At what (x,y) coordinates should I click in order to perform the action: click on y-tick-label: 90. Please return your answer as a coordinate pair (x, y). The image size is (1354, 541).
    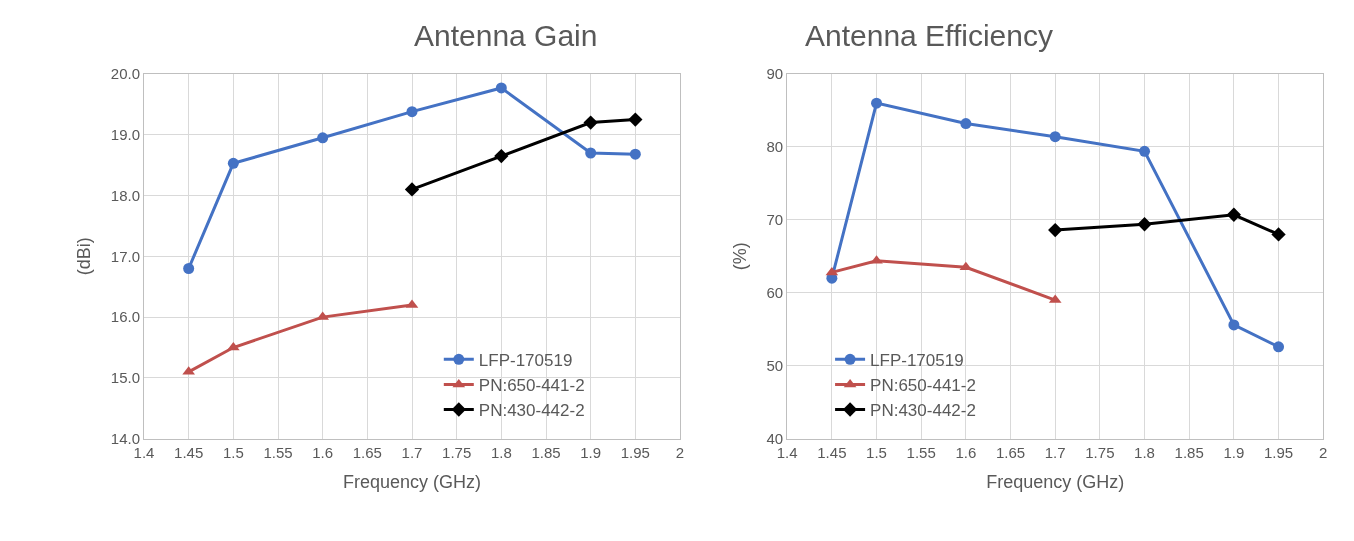
    Looking at the image, I should click on (775, 74).